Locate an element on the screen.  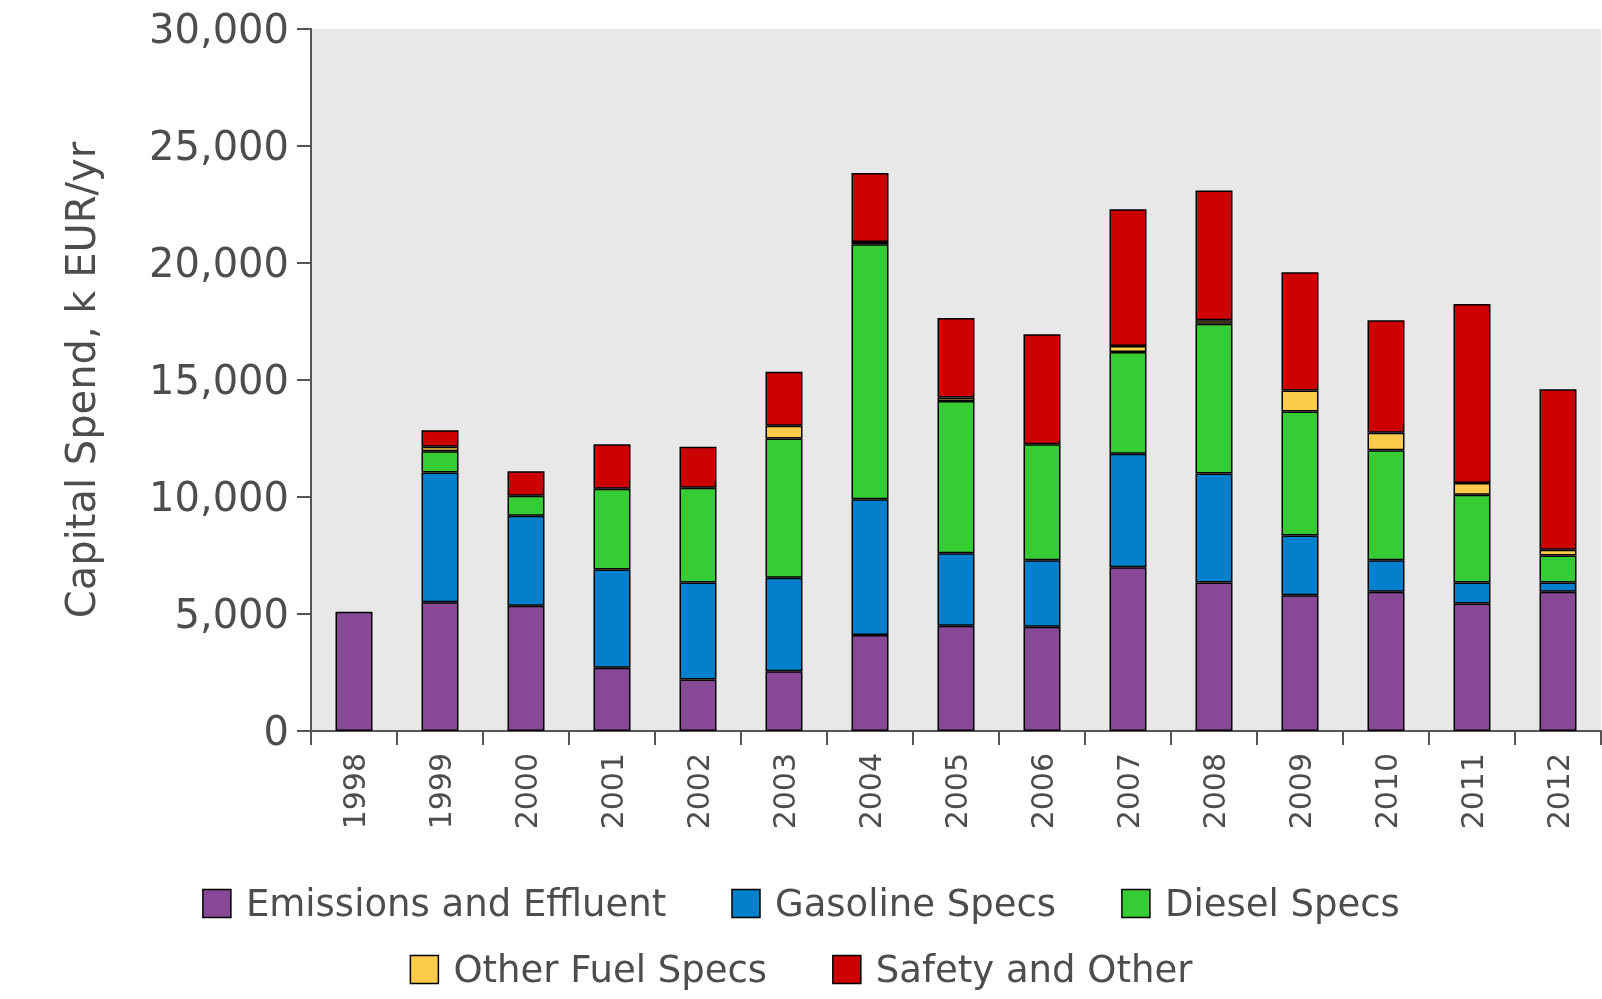
x-tick-label: 2003 is located at coordinates (784, 791).